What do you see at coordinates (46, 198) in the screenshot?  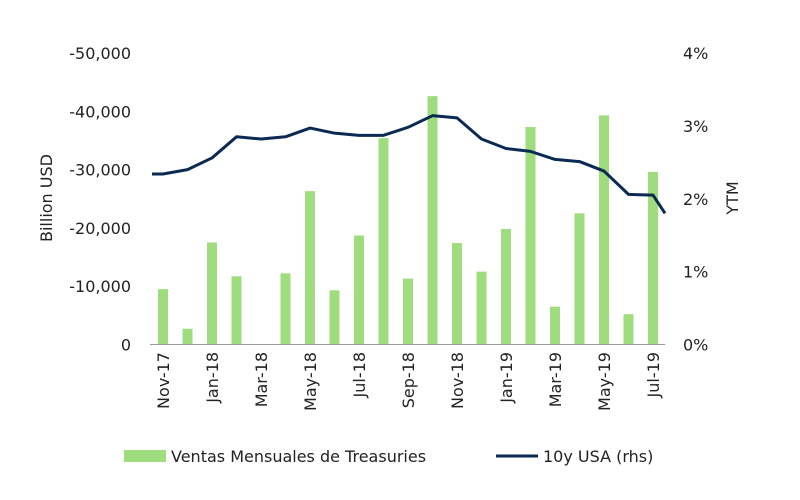 I see `y-axis-label: Billion USD` at bounding box center [46, 198].